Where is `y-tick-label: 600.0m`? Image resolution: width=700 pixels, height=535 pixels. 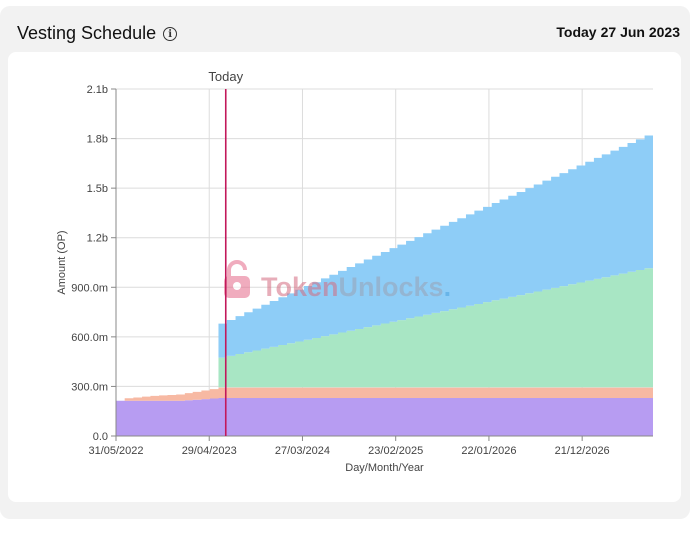
y-tick-label: 600.0m is located at coordinates (89, 338).